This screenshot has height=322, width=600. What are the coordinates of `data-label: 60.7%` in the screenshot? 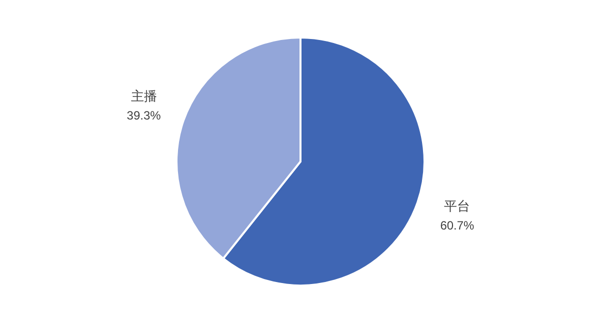 It's located at (457, 225).